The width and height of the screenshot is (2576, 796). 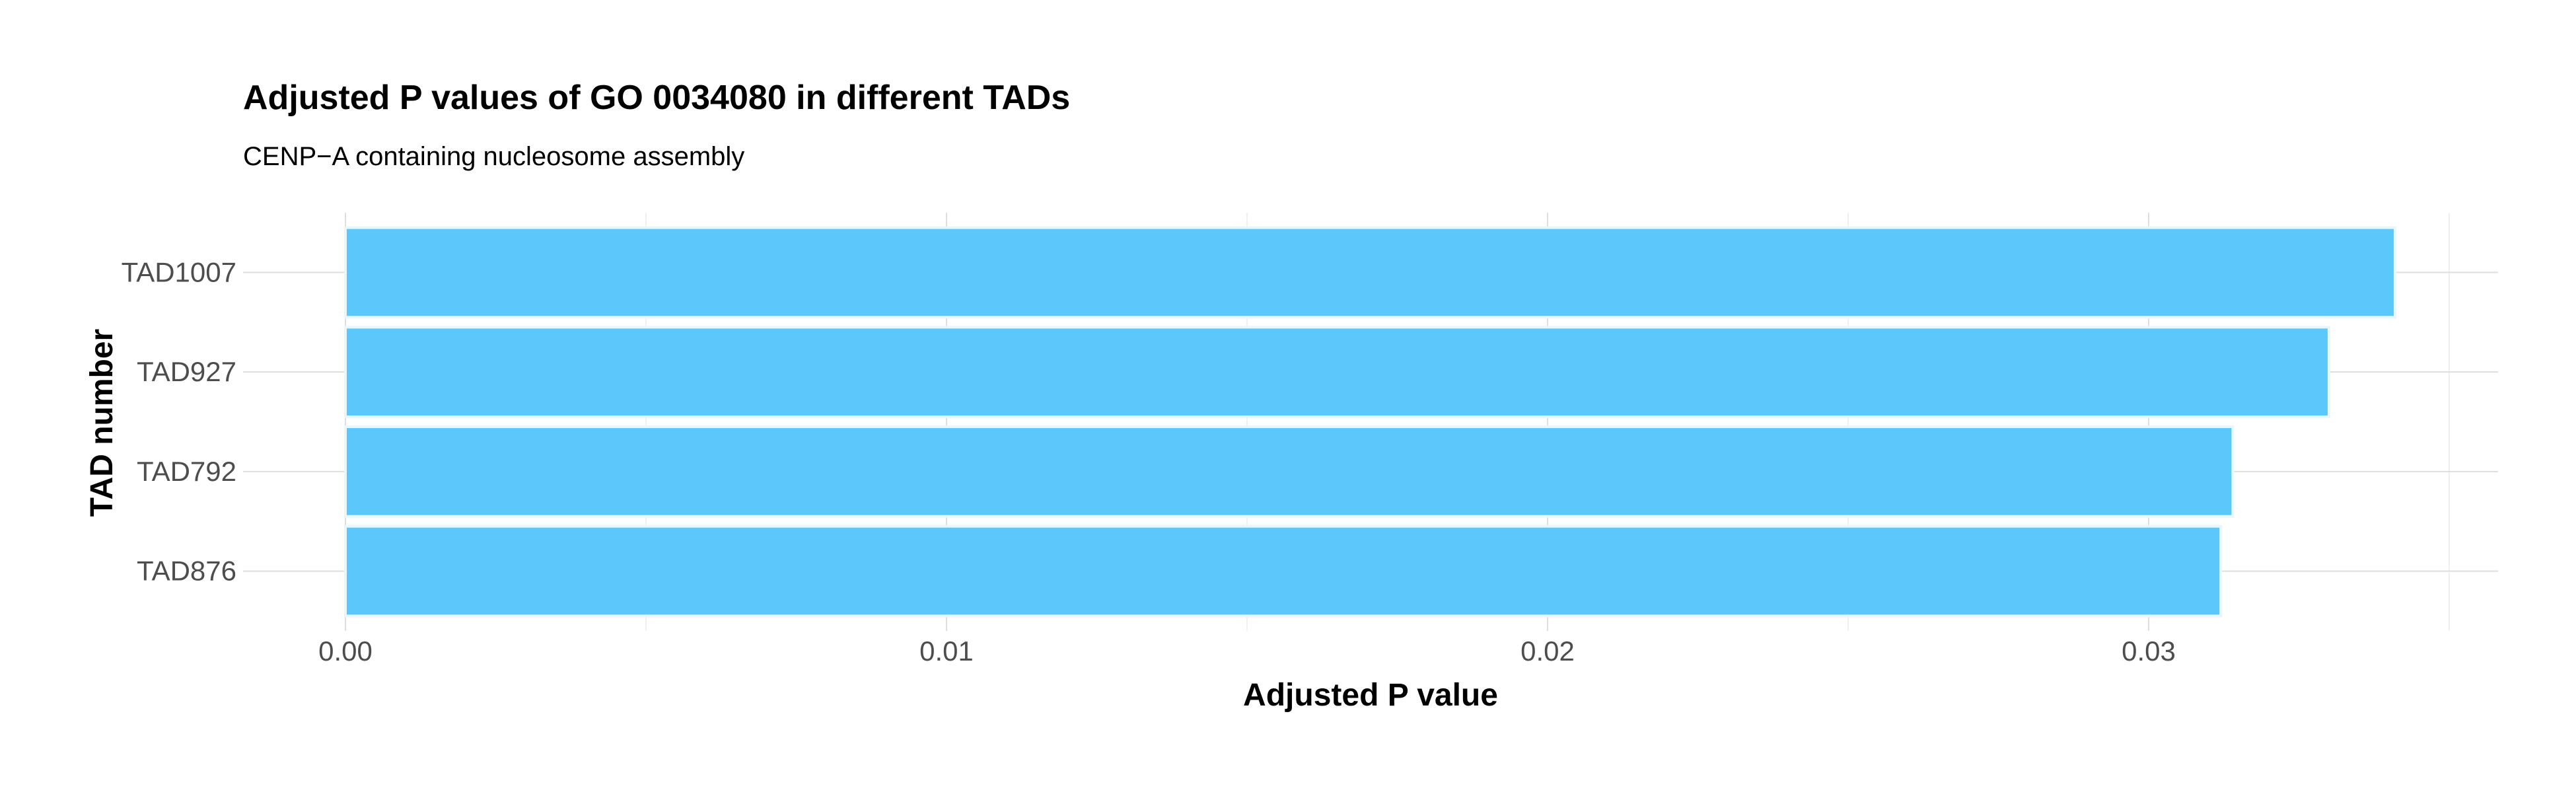 I want to click on x-tick-label: 0.03, so click(x=2149, y=651).